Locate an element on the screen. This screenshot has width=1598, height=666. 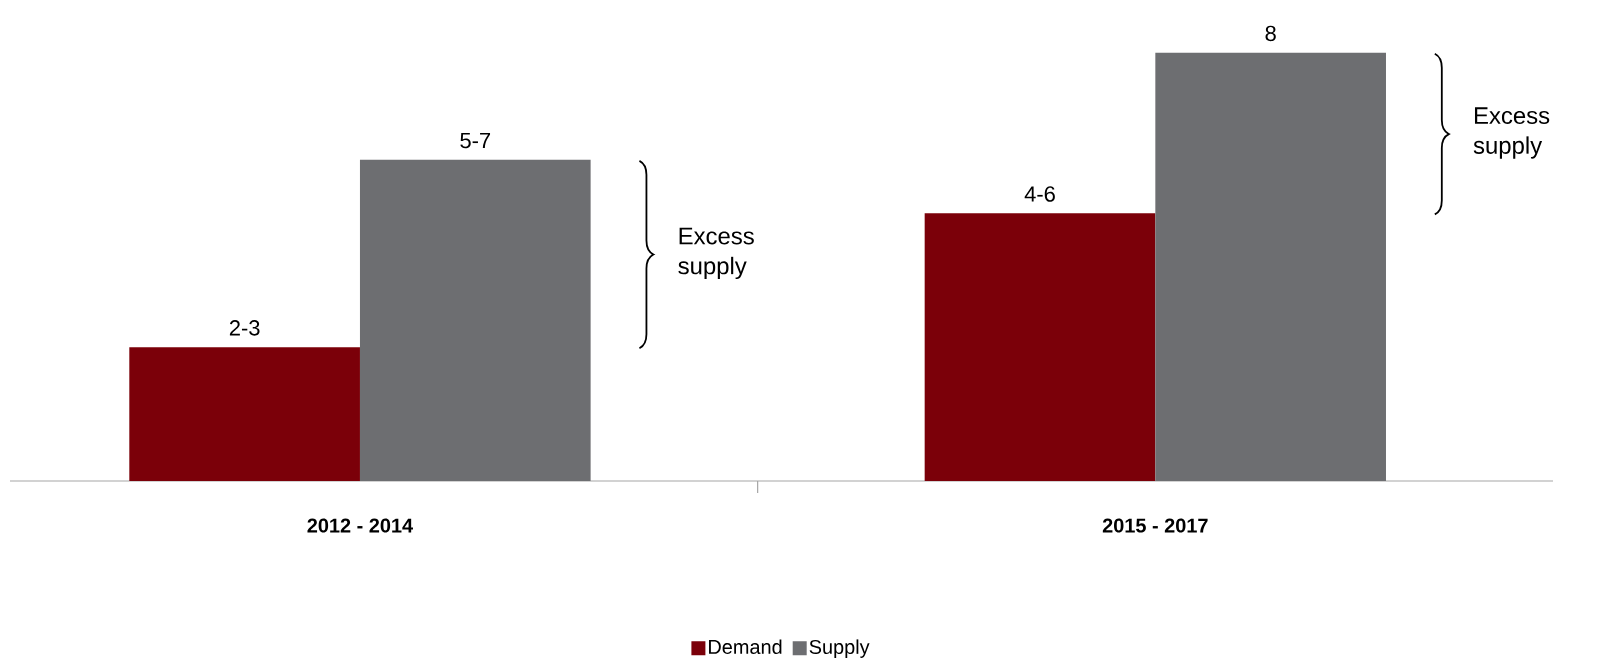
data-label: 2-3 is located at coordinates (244, 328).